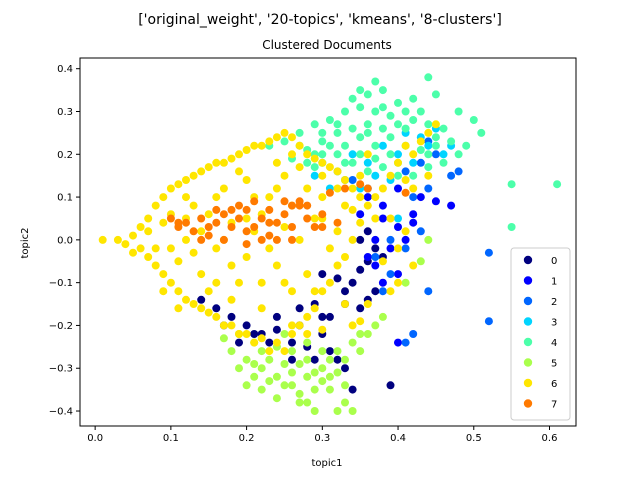  I want to click on legend-label: 6, so click(554, 384).